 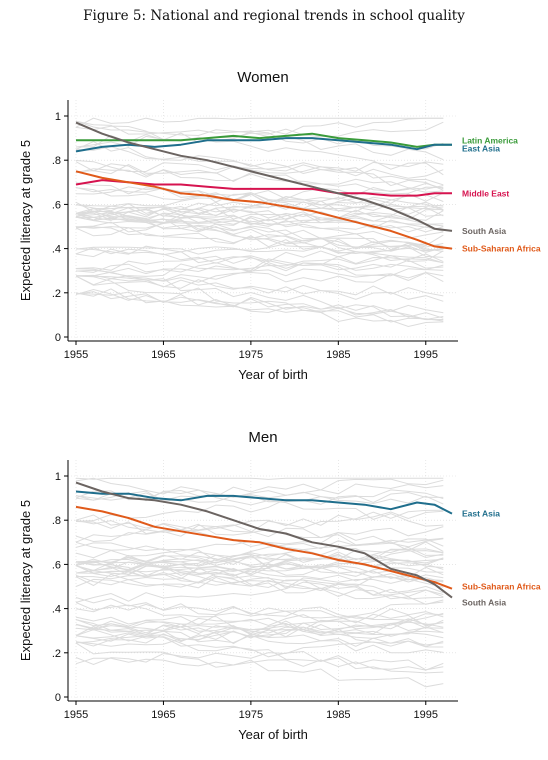 What do you see at coordinates (485, 193) in the screenshot?
I see `series-label-middle-east: Middle East` at bounding box center [485, 193].